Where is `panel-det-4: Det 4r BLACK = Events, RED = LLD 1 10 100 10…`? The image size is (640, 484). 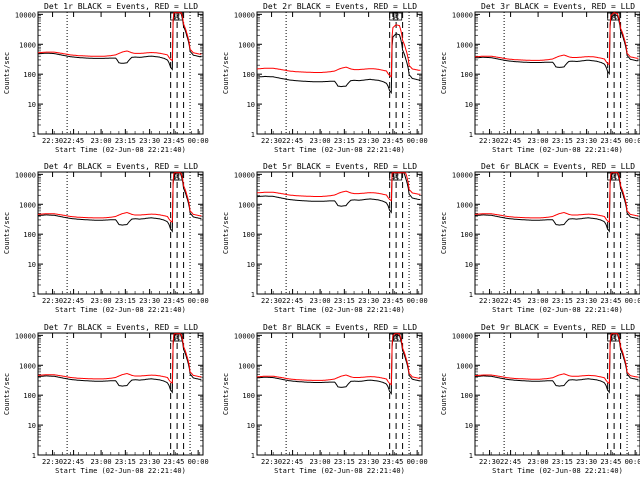 panel-det-4: Det 4r BLACK = Events, RED = LLD 1 10 100 10… is located at coordinates (106, 238).